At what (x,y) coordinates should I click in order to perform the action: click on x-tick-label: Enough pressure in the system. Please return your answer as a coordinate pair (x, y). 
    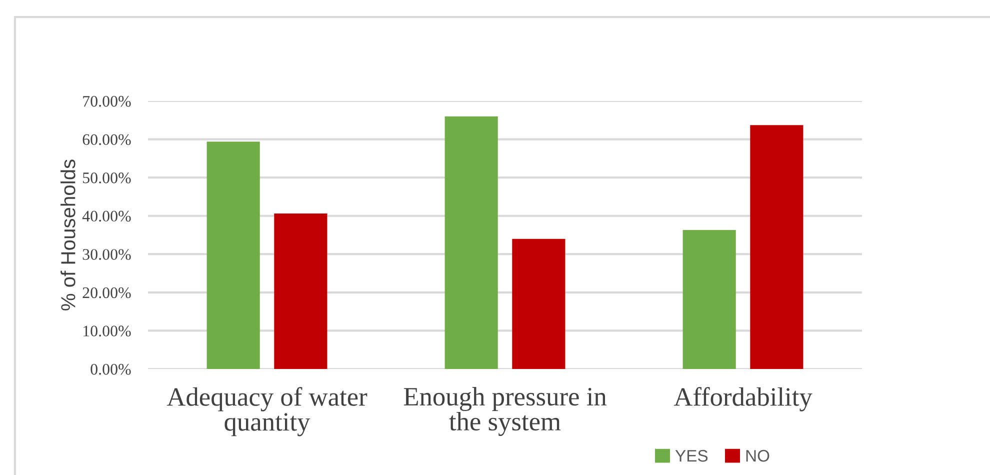
    Looking at the image, I should click on (505, 411).